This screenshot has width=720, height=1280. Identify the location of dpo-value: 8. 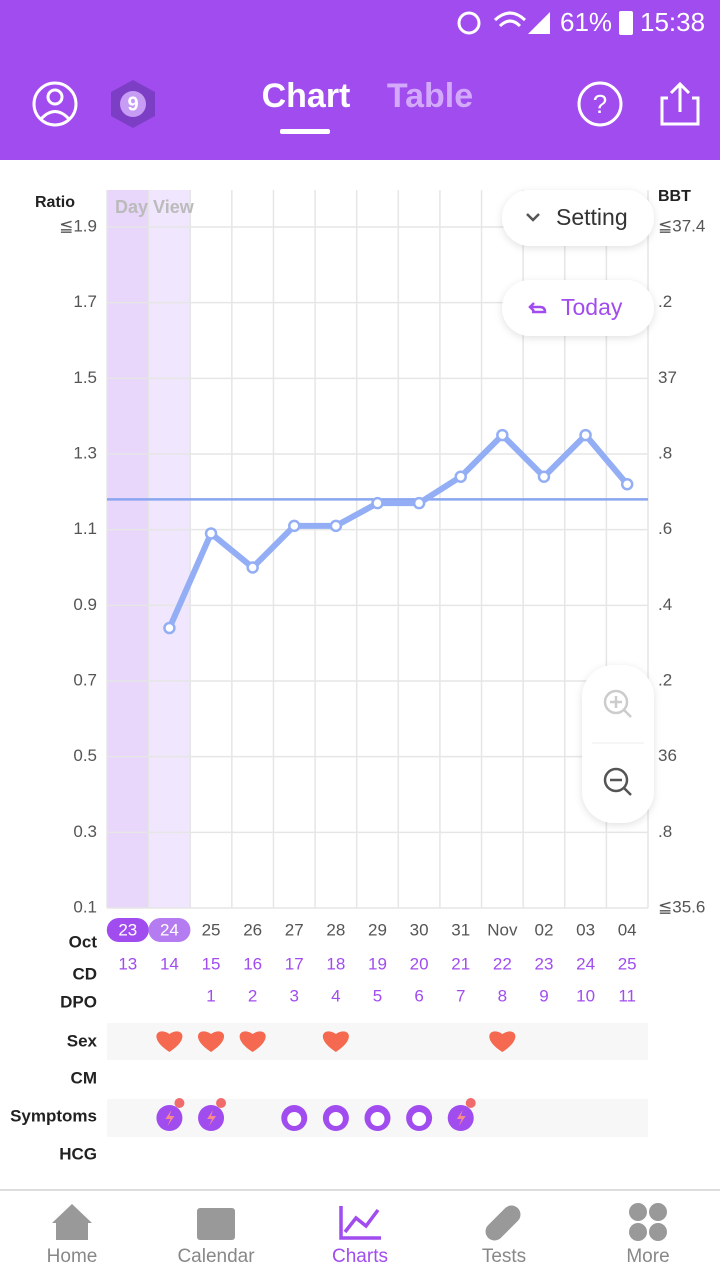
(502, 995).